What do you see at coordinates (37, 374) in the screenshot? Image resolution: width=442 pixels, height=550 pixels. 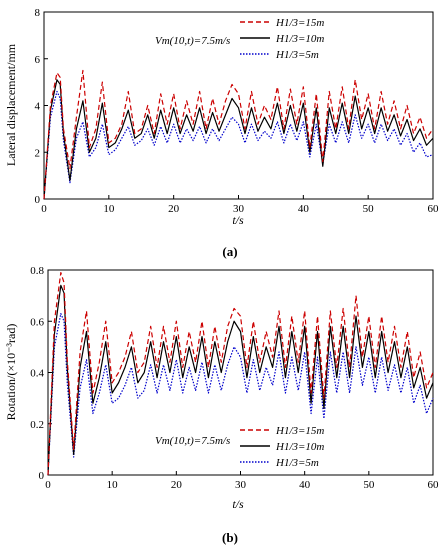 I see `y-tick-label: 0.4` at bounding box center [37, 374].